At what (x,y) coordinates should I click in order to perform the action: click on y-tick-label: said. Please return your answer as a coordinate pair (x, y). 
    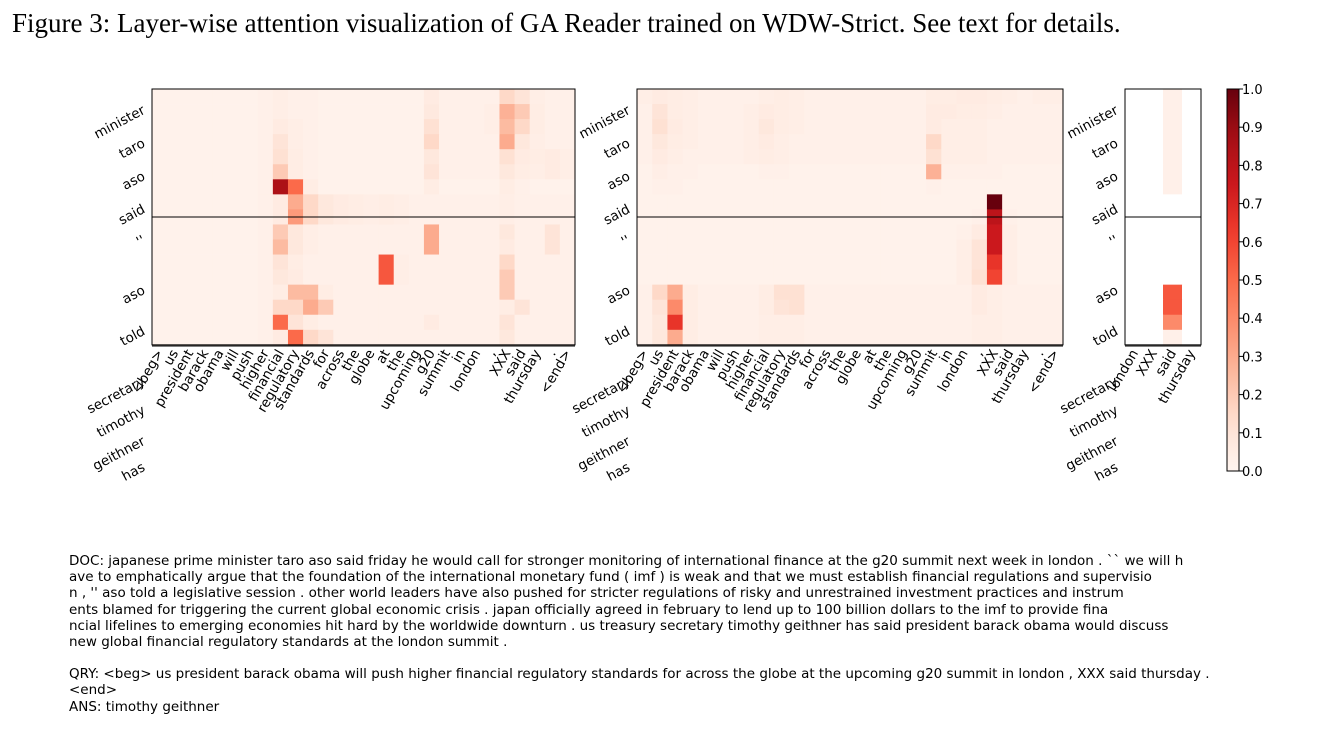
    Looking at the image, I should click on (132, 214).